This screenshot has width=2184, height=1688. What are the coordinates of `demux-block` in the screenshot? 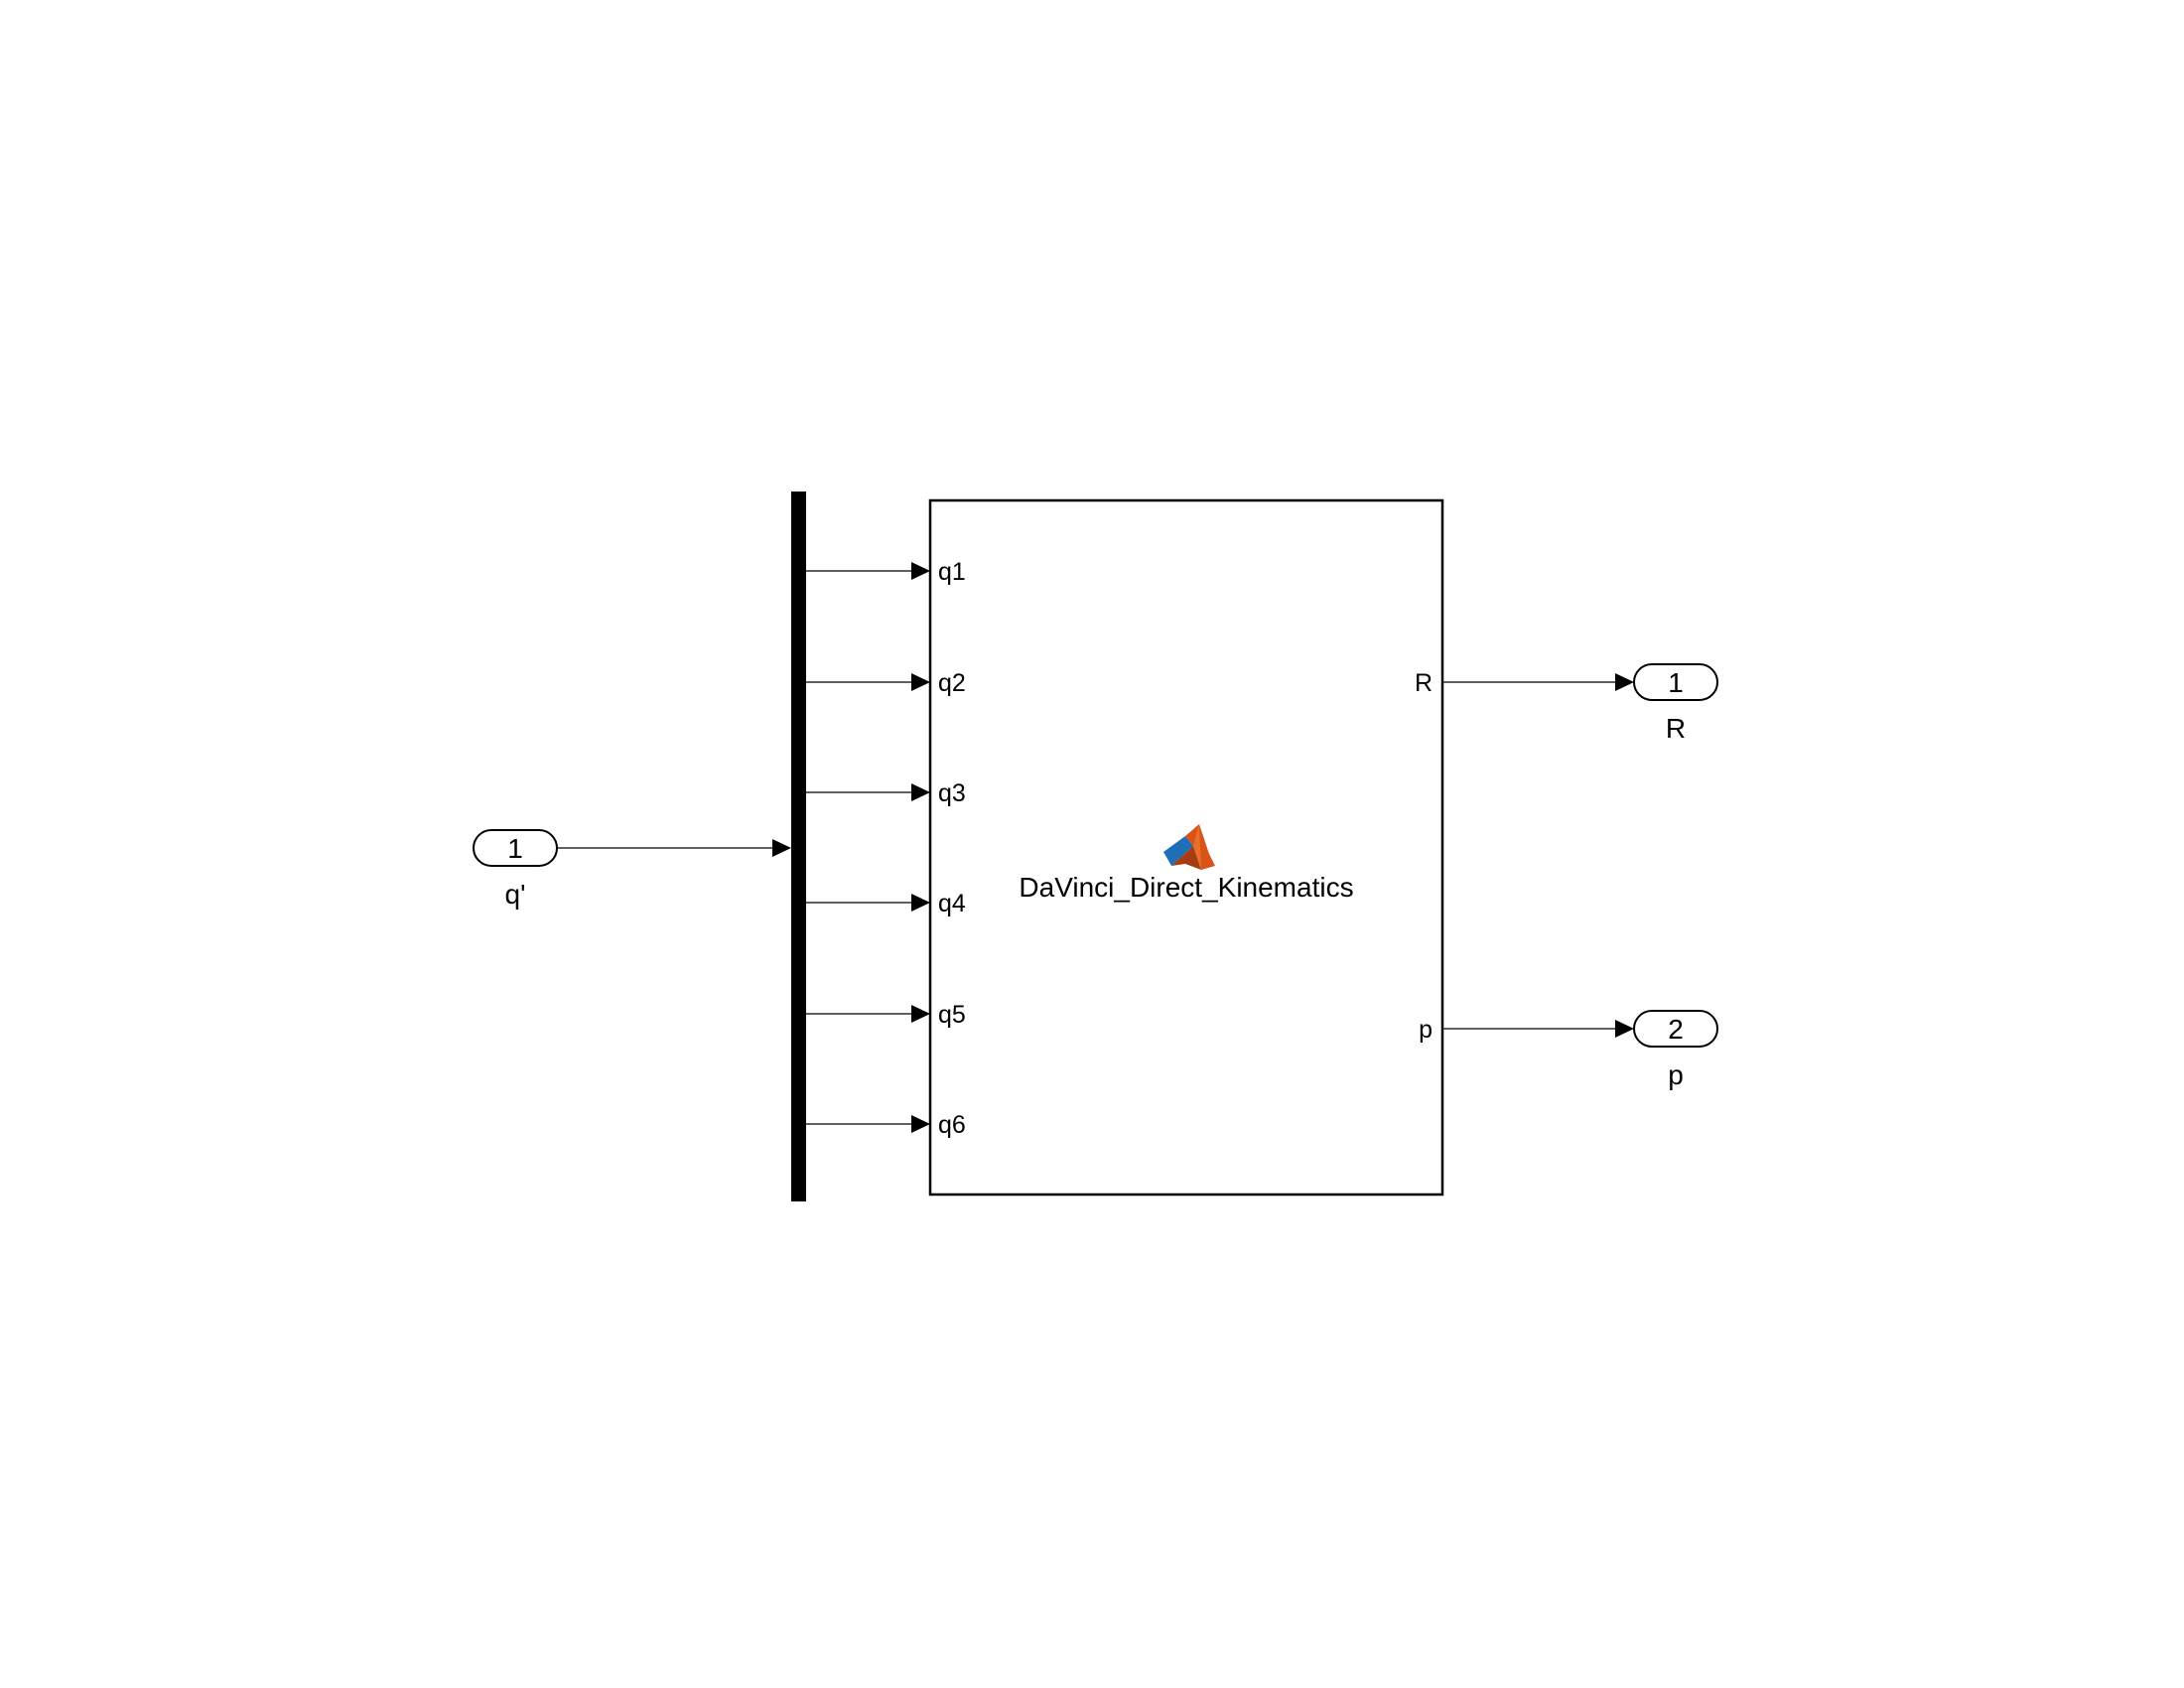 It's located at (798, 846).